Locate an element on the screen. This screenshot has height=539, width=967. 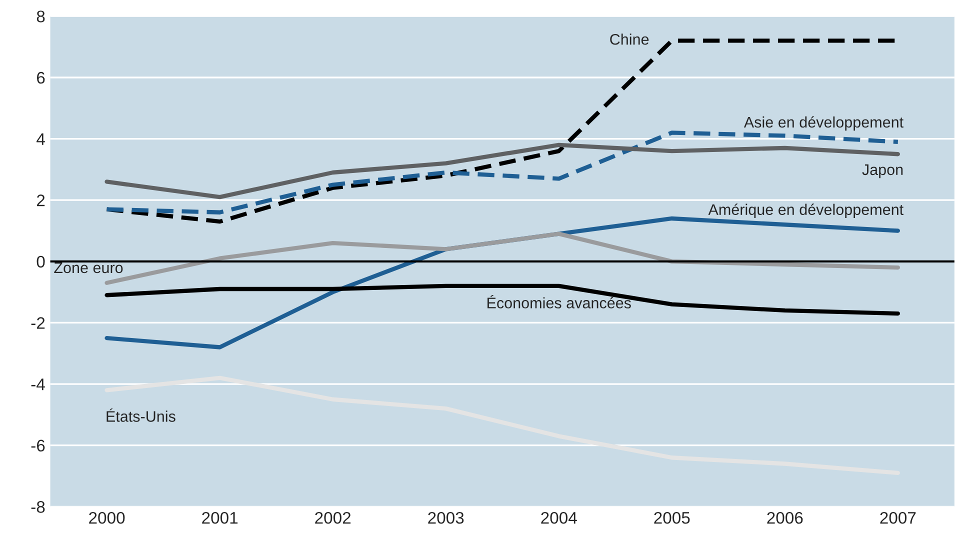
line-series is located at coordinates (502, 300).